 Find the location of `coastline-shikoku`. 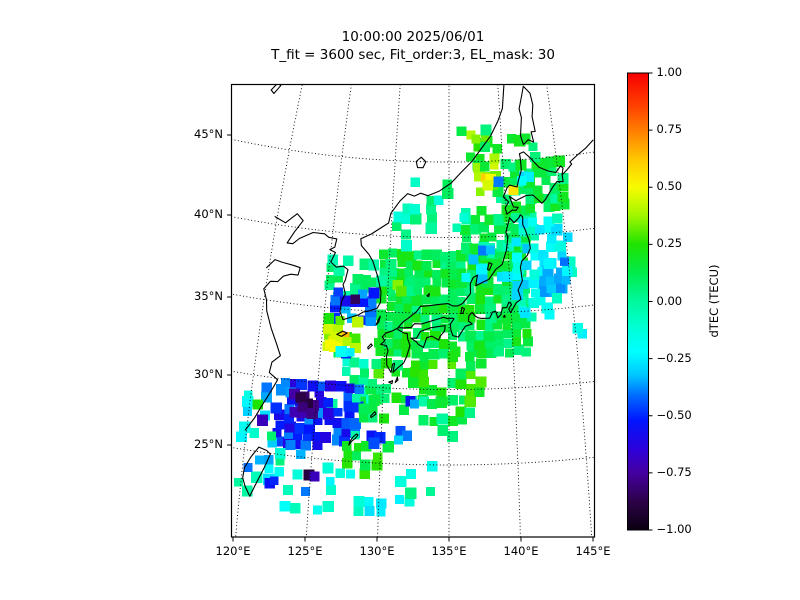

coastline-shikoku is located at coordinates (428, 337).